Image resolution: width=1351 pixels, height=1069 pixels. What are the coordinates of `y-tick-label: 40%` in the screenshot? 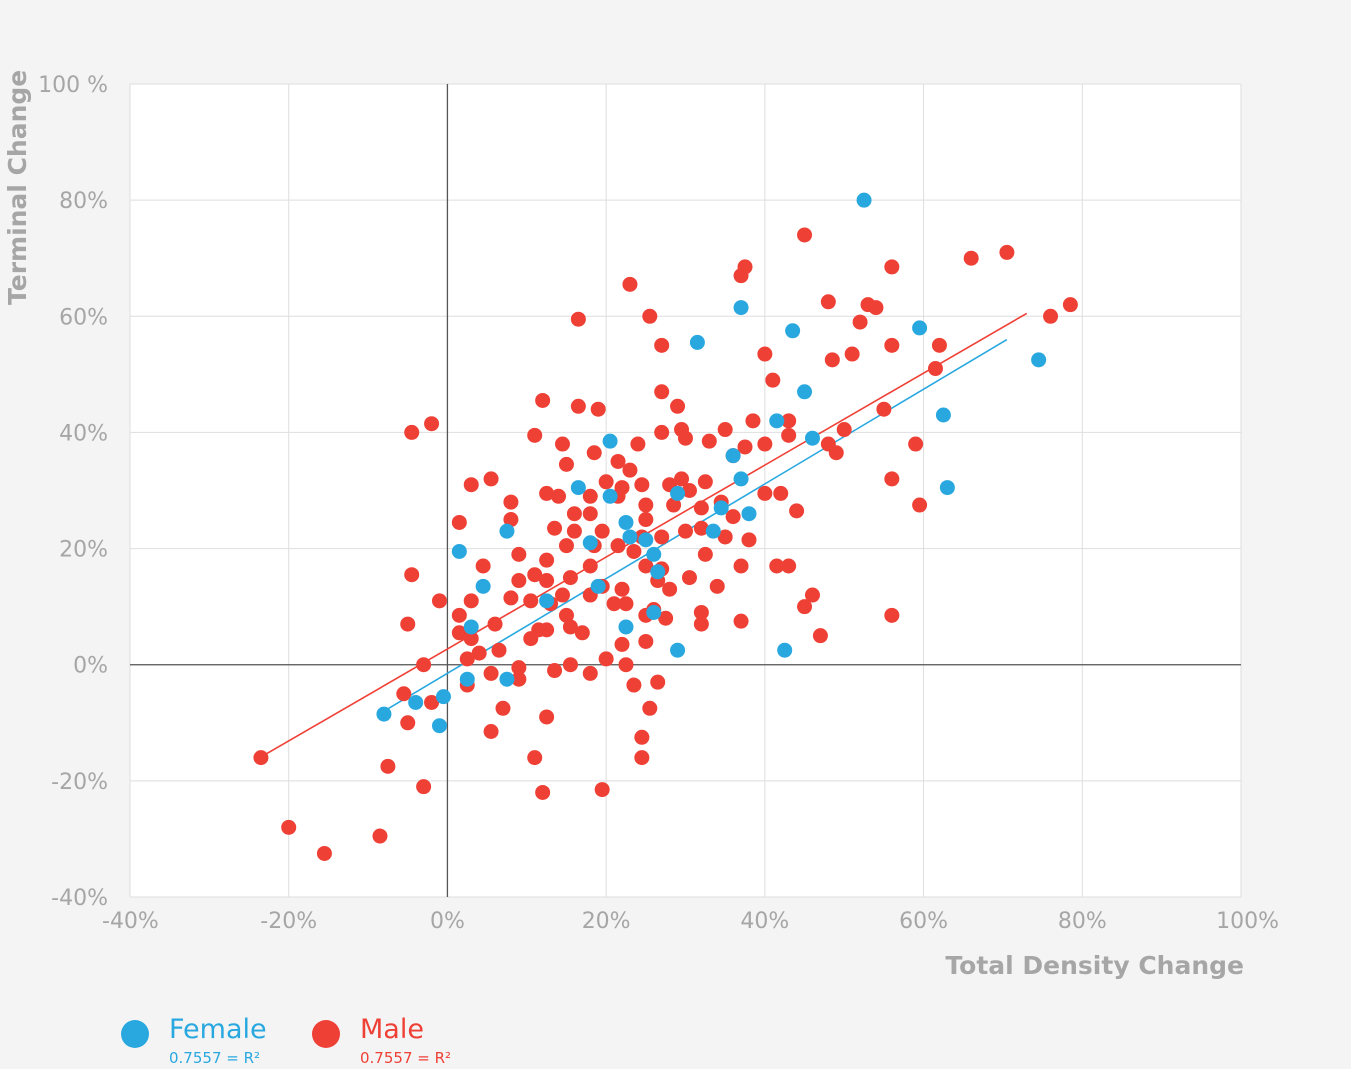 It's located at (83, 433).